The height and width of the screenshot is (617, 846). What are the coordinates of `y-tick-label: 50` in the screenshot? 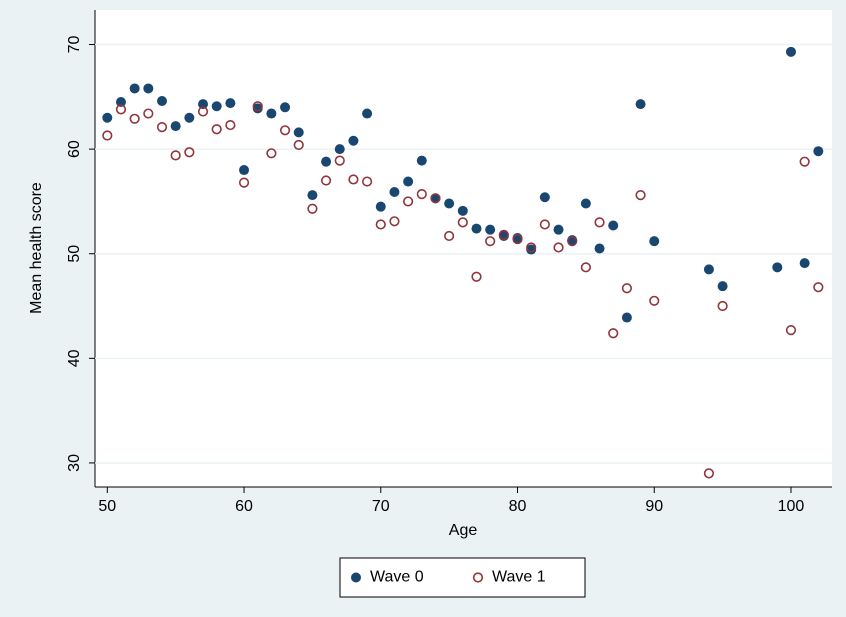 It's located at (74, 254).